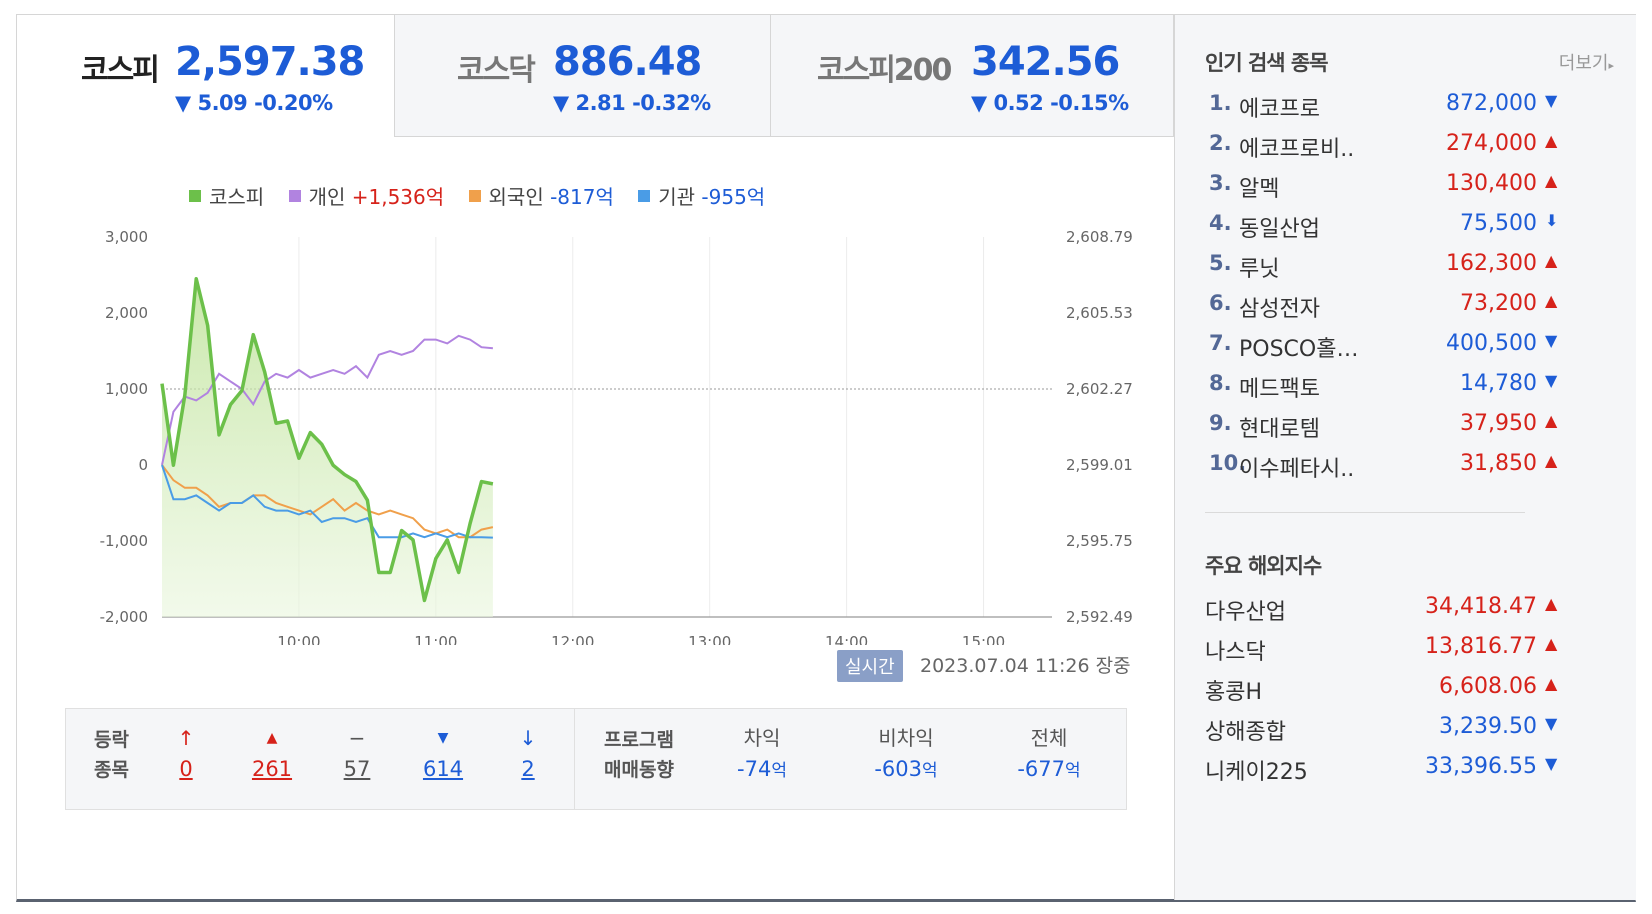 The width and height of the screenshot is (1652, 914). What do you see at coordinates (1220, 263) in the screenshot?
I see `rank-number: 5.` at bounding box center [1220, 263].